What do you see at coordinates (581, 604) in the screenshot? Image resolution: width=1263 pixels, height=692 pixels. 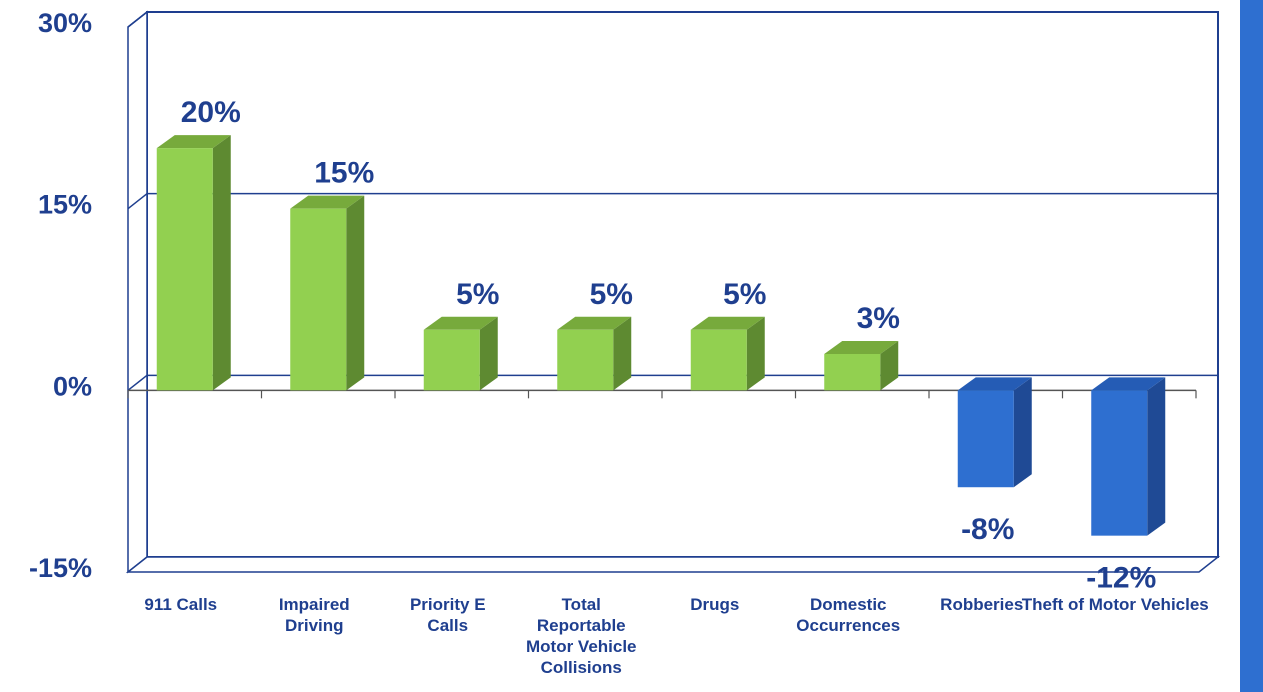 I see `category-label: Total` at bounding box center [581, 604].